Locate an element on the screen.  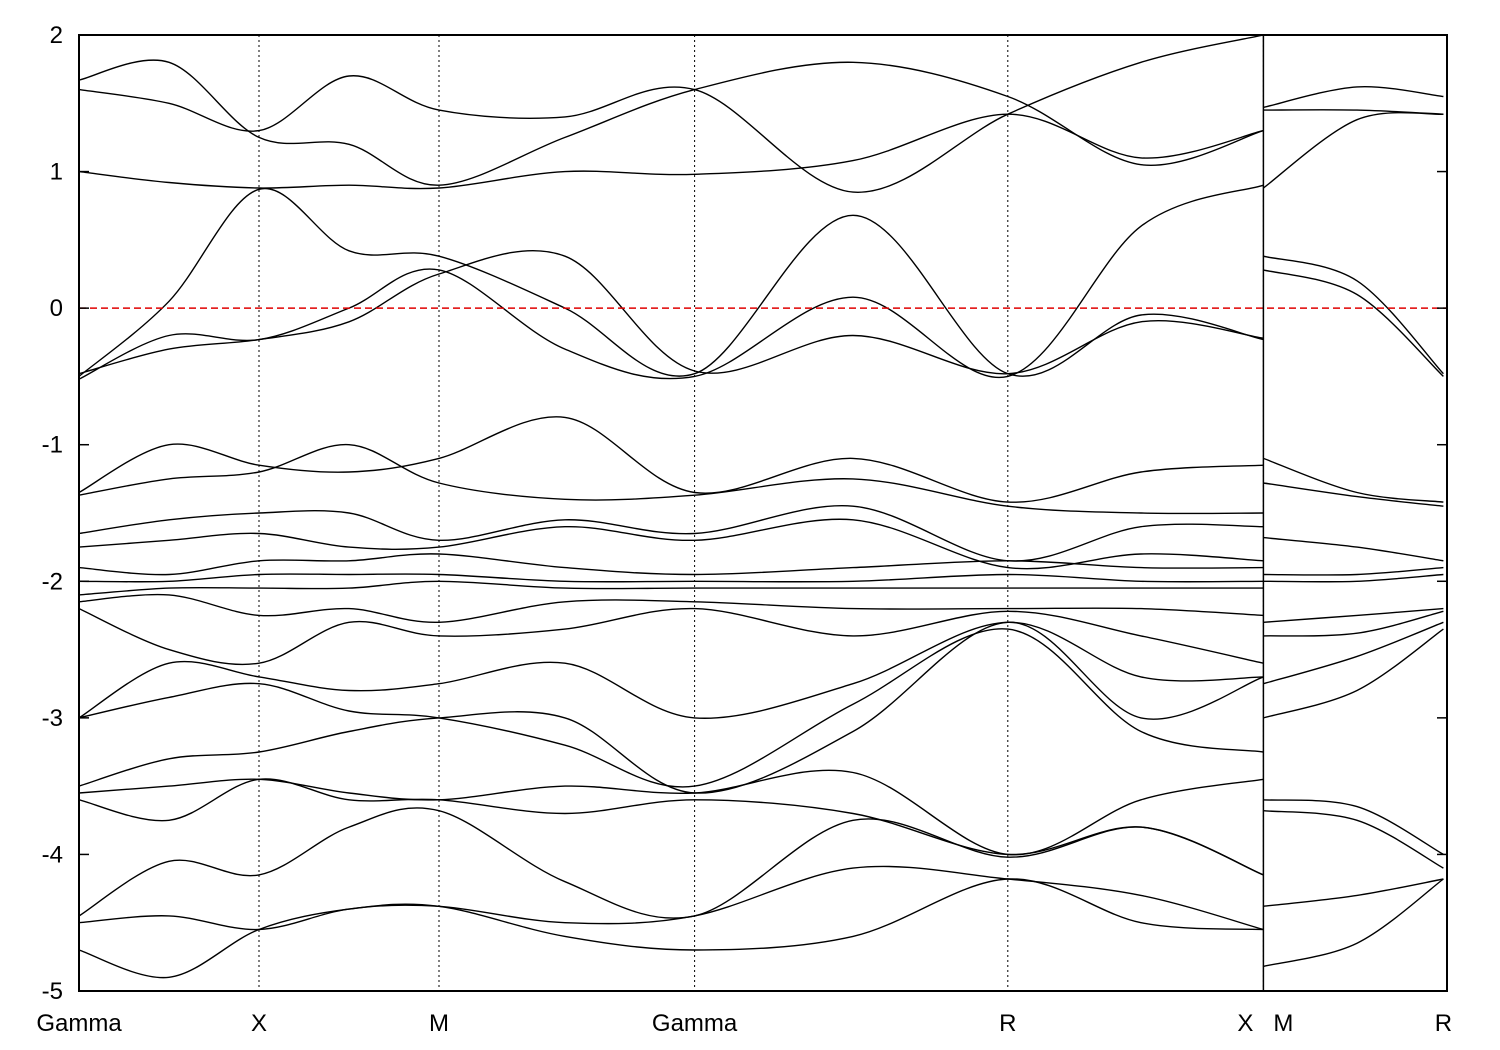
y-tick-label: -5 is located at coordinates (52, 991).